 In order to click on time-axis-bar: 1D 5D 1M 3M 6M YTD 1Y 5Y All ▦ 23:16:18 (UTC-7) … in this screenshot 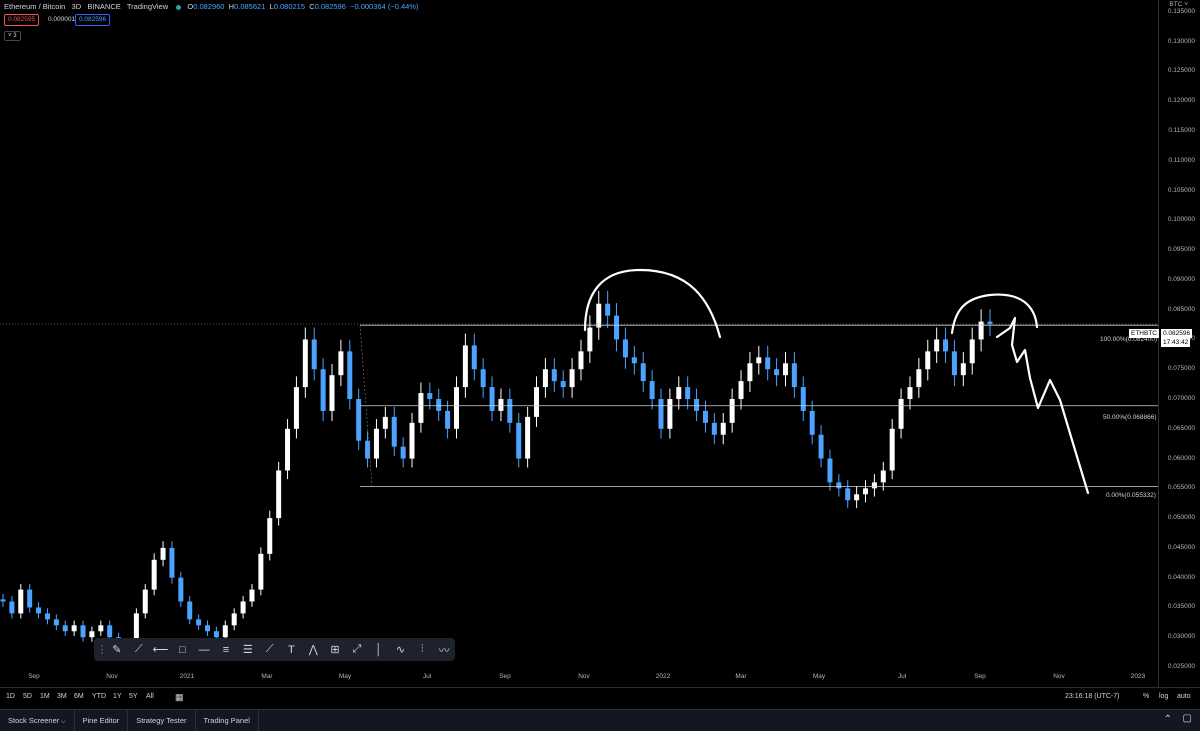, I will do `click(600, 698)`.